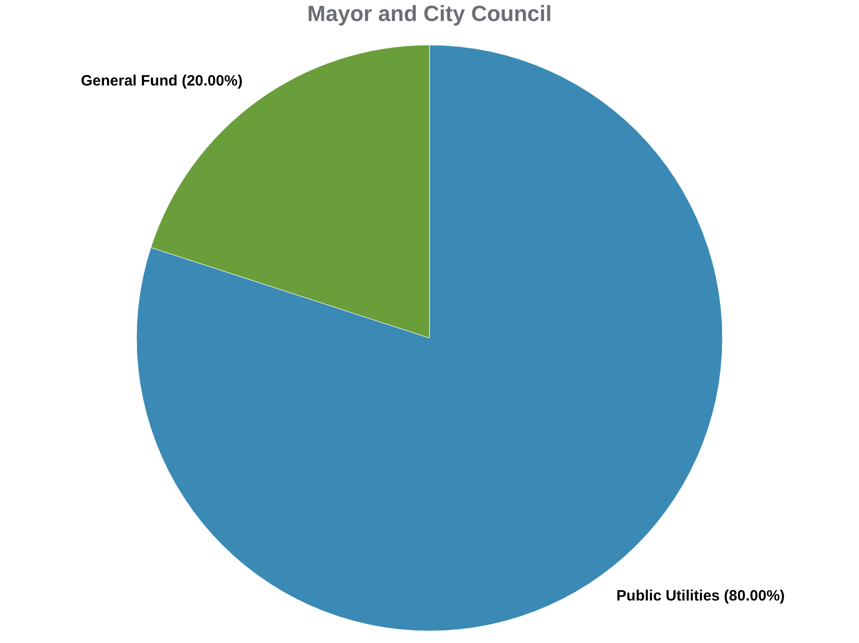 Image resolution: width=859 pixels, height=643 pixels. What do you see at coordinates (161, 81) in the screenshot?
I see `slice-label: General Fund (20.00%)` at bounding box center [161, 81].